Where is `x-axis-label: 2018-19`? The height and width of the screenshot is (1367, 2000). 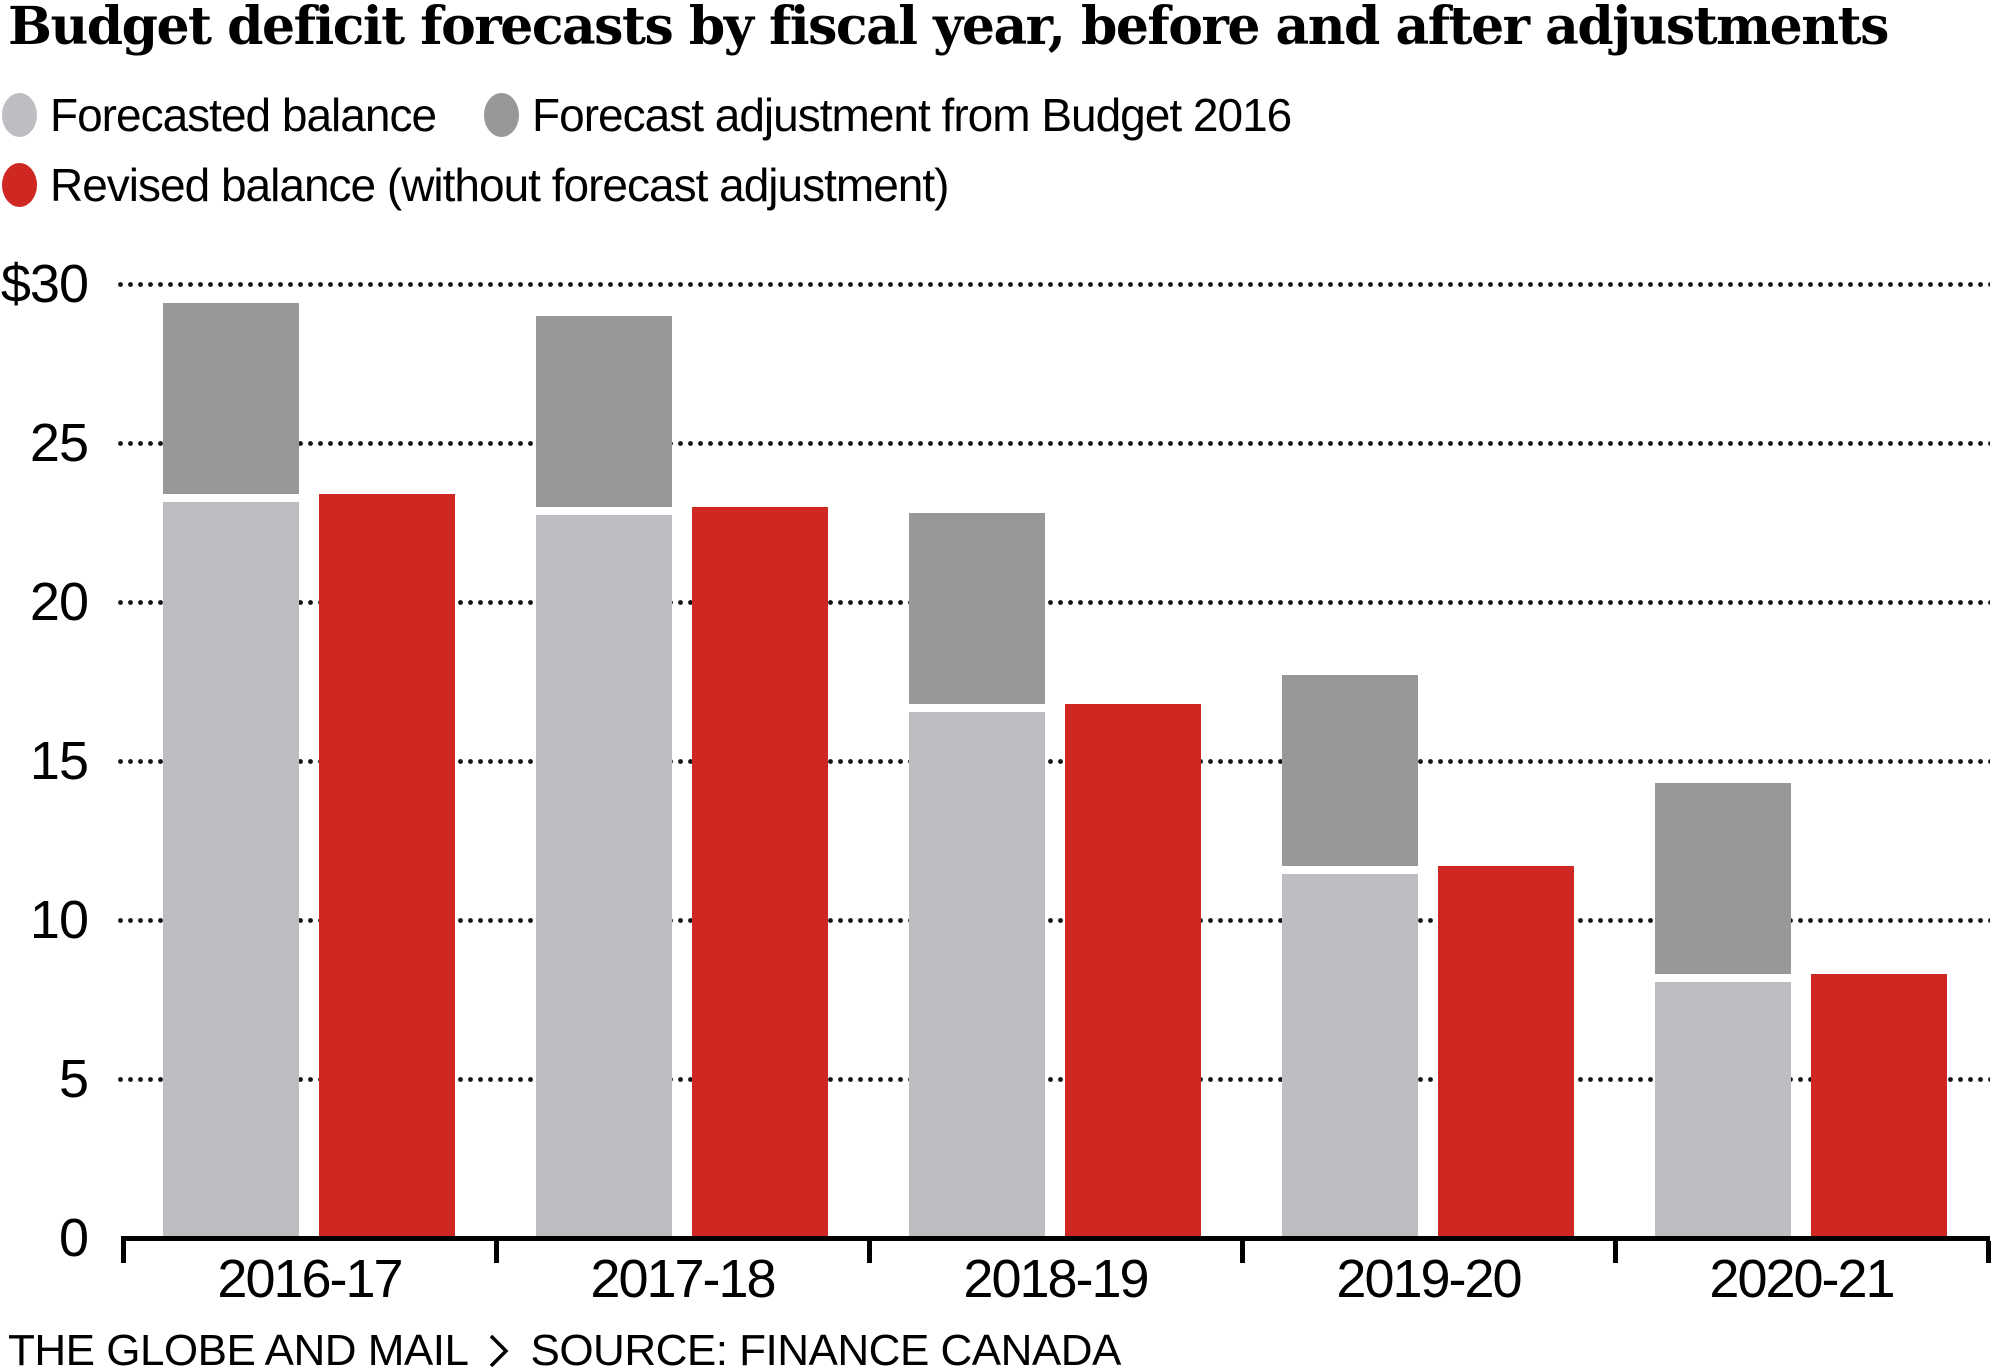 x-axis-label: 2018-19 is located at coordinates (1056, 1279).